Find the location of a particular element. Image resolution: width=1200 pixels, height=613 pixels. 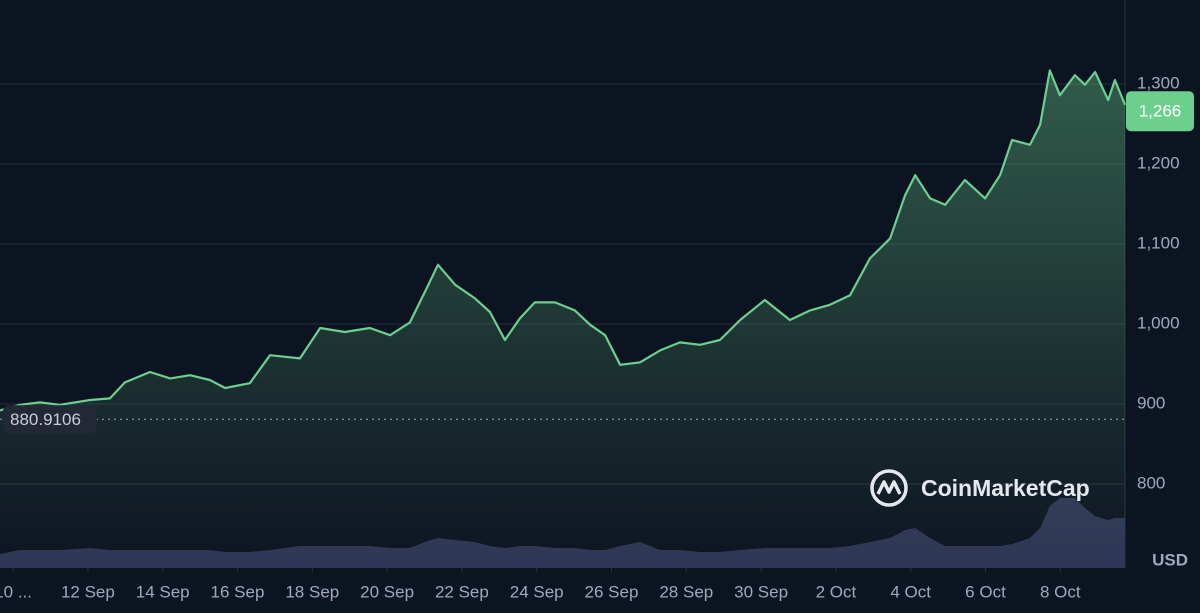

x-tick-label: 12 Sep is located at coordinates (88, 591).